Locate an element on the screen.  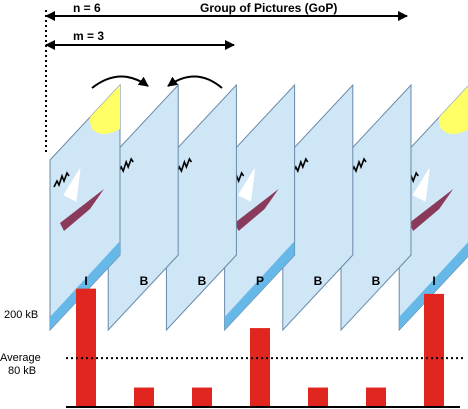
frame-type-label: P is located at coordinates (260, 281).